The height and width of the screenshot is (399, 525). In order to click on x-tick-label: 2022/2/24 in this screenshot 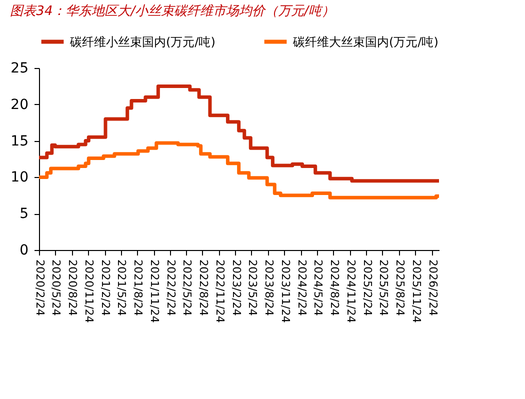, I will do `click(171, 288)`.